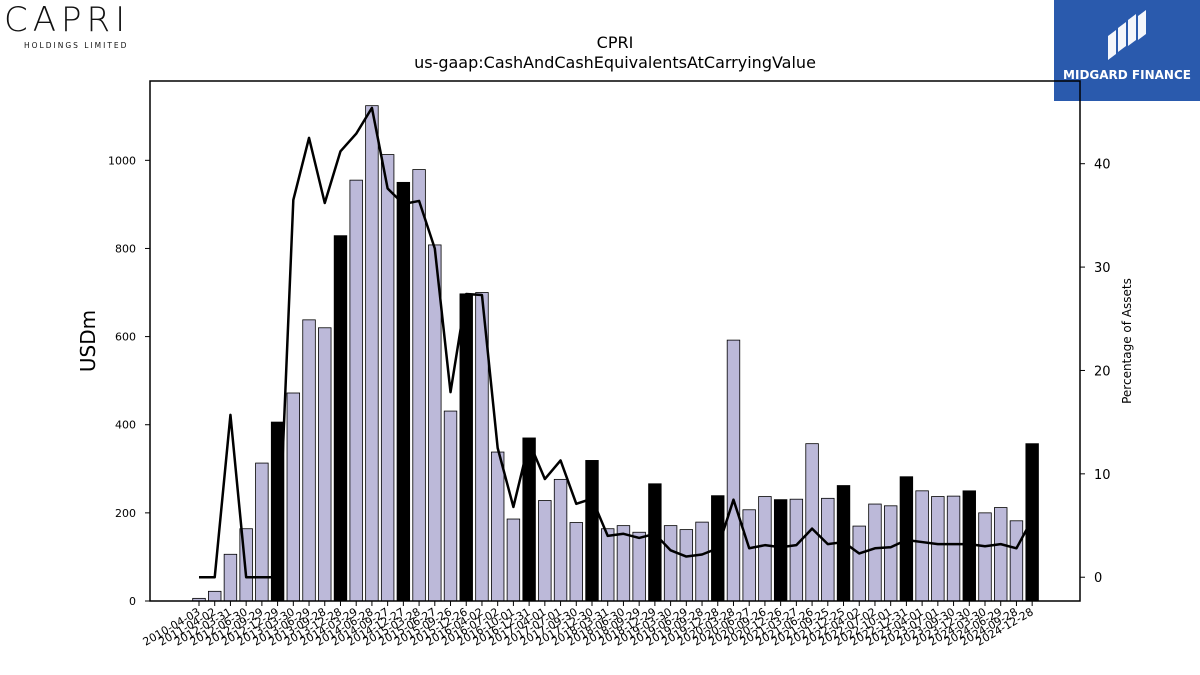  Describe the element at coordinates (1127, 35) in the screenshot. I see `midgard-mark-icon` at that location.